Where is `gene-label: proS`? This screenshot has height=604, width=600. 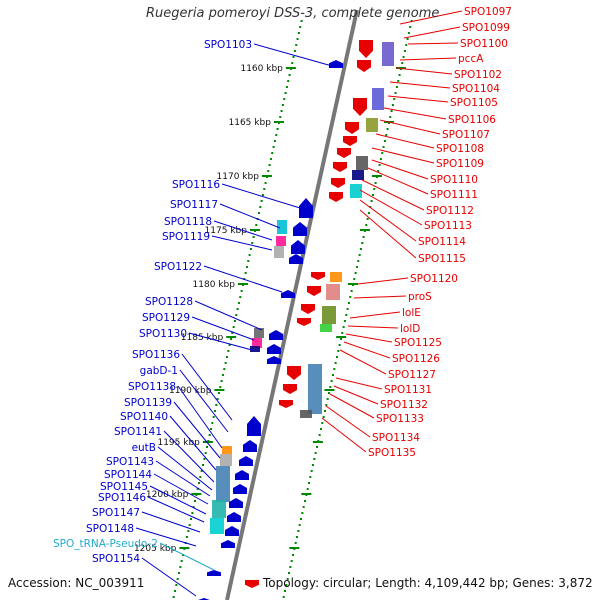 gene-label: proS is located at coordinates (420, 297).